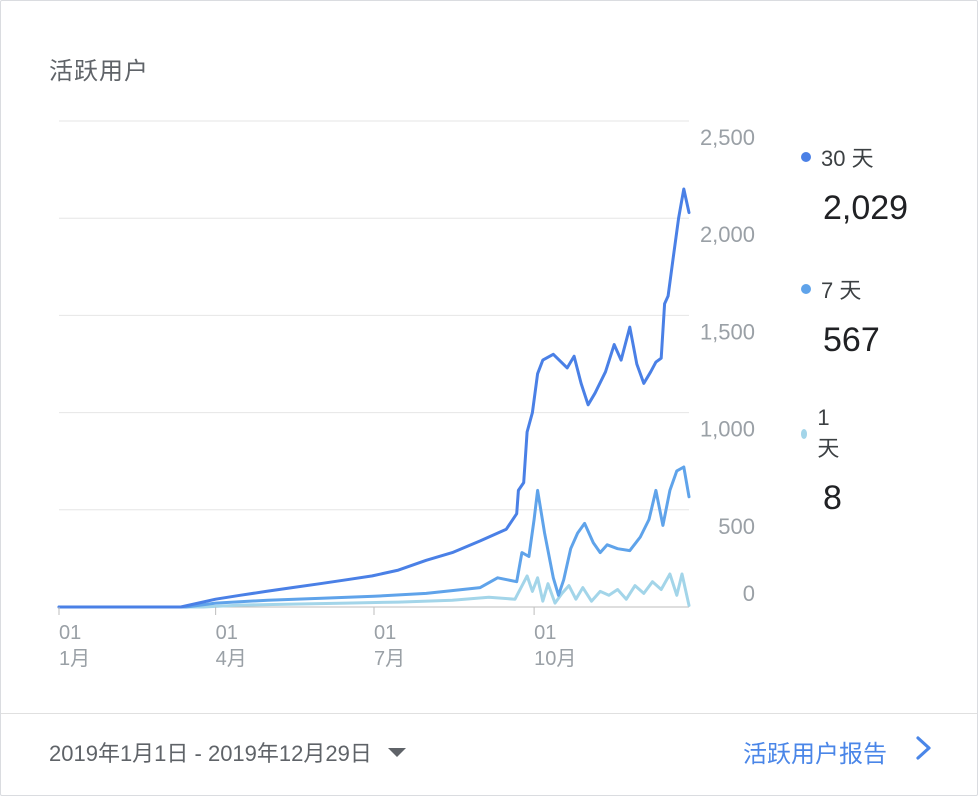 The height and width of the screenshot is (796, 978). I want to click on card-title: 活跃用户, so click(99, 71).